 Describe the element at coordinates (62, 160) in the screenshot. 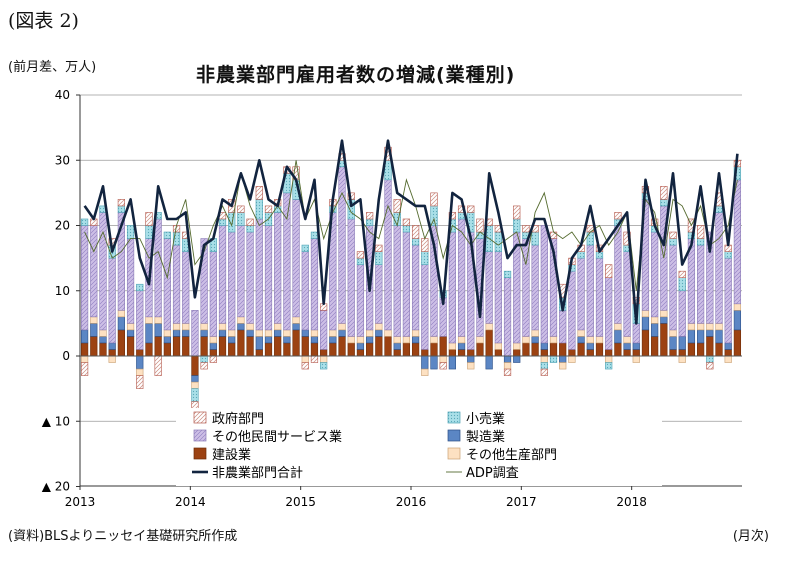

I see `y-tick-label: 30` at that location.